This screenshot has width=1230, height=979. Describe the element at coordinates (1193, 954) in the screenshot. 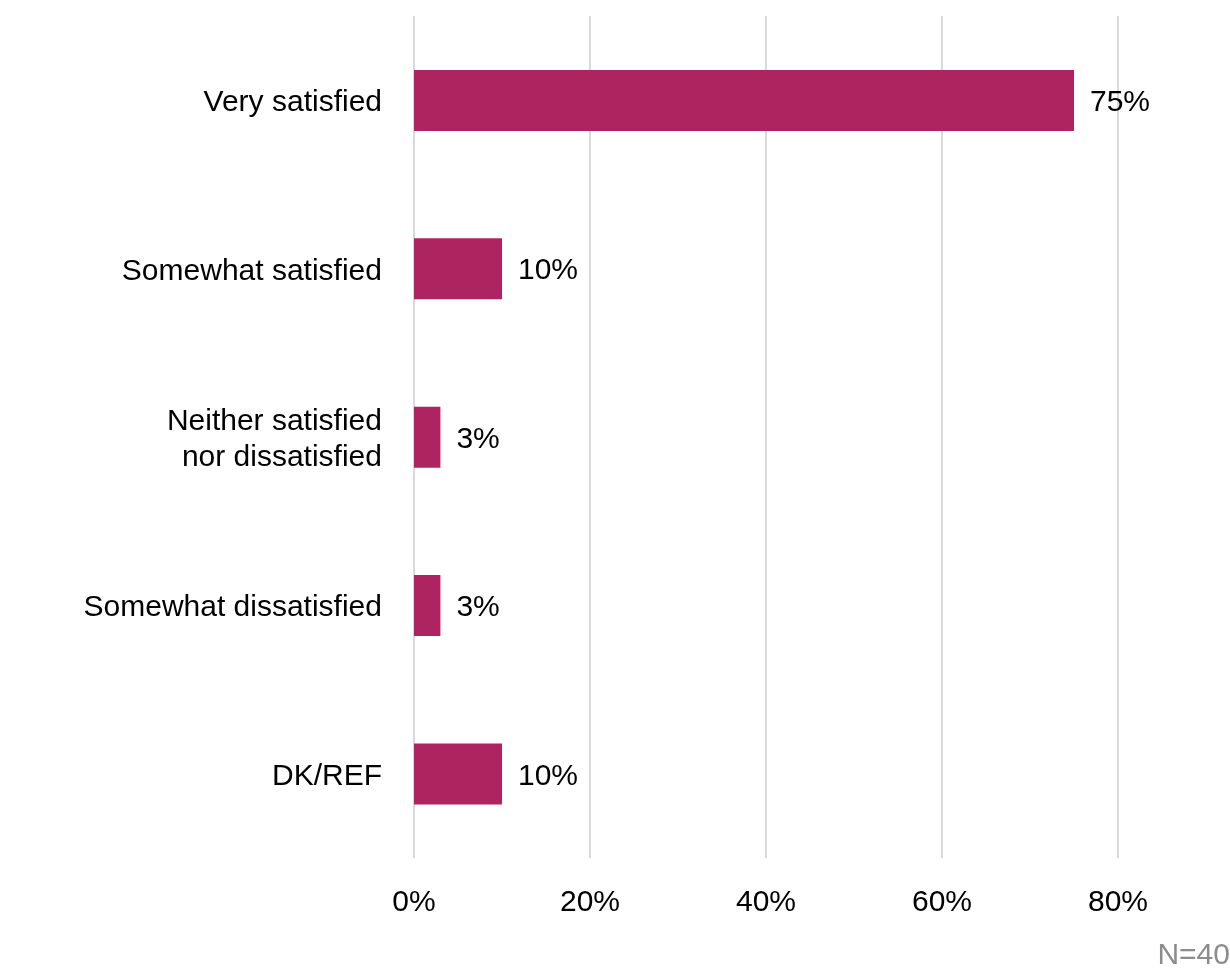

I see `text: N=40` at that location.